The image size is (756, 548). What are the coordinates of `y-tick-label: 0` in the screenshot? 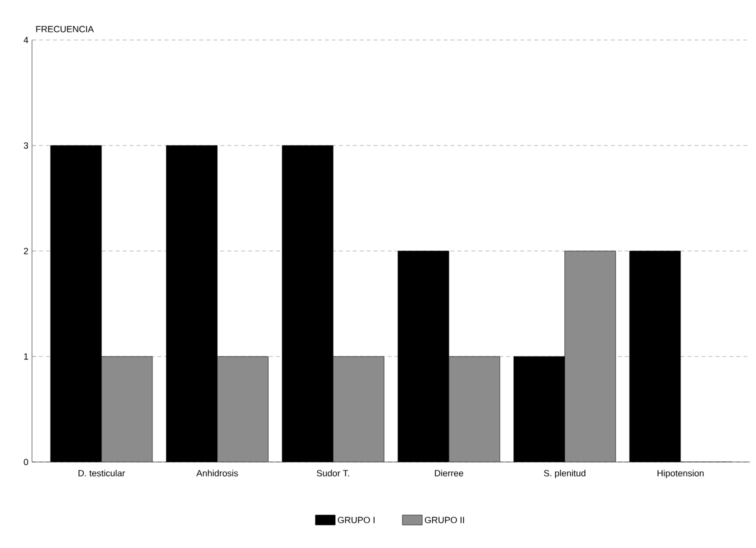 It's located at (26, 462).